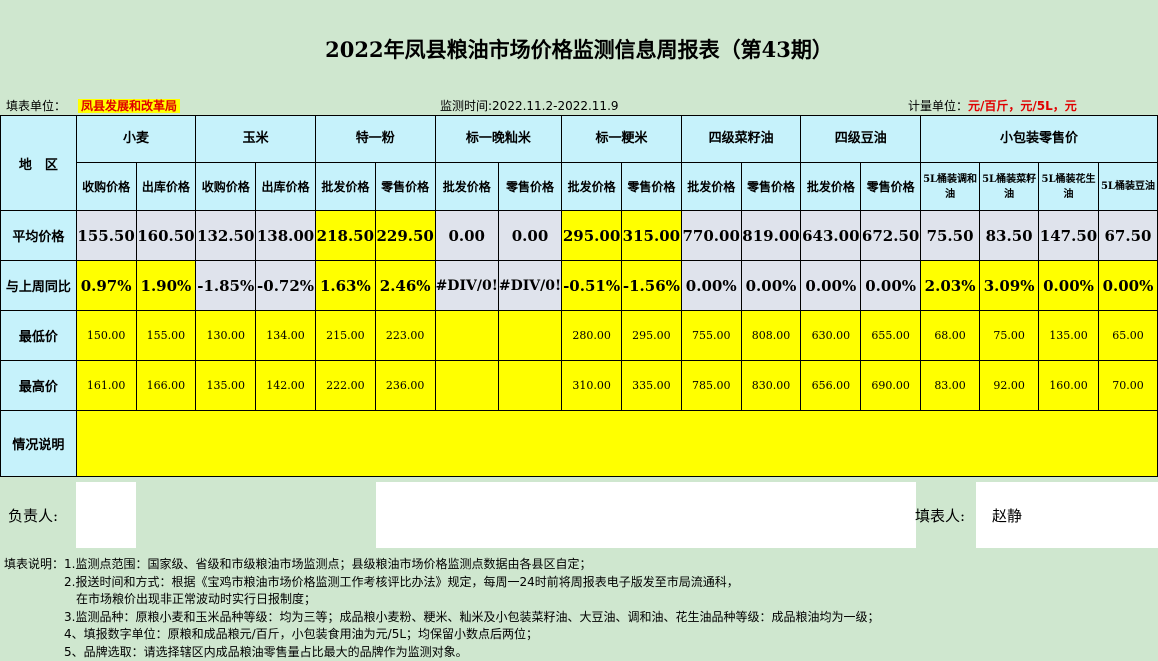 Image resolution: width=1158 pixels, height=661 pixels. What do you see at coordinates (831, 336) in the screenshot?
I see `min-cell: 630.00` at bounding box center [831, 336].